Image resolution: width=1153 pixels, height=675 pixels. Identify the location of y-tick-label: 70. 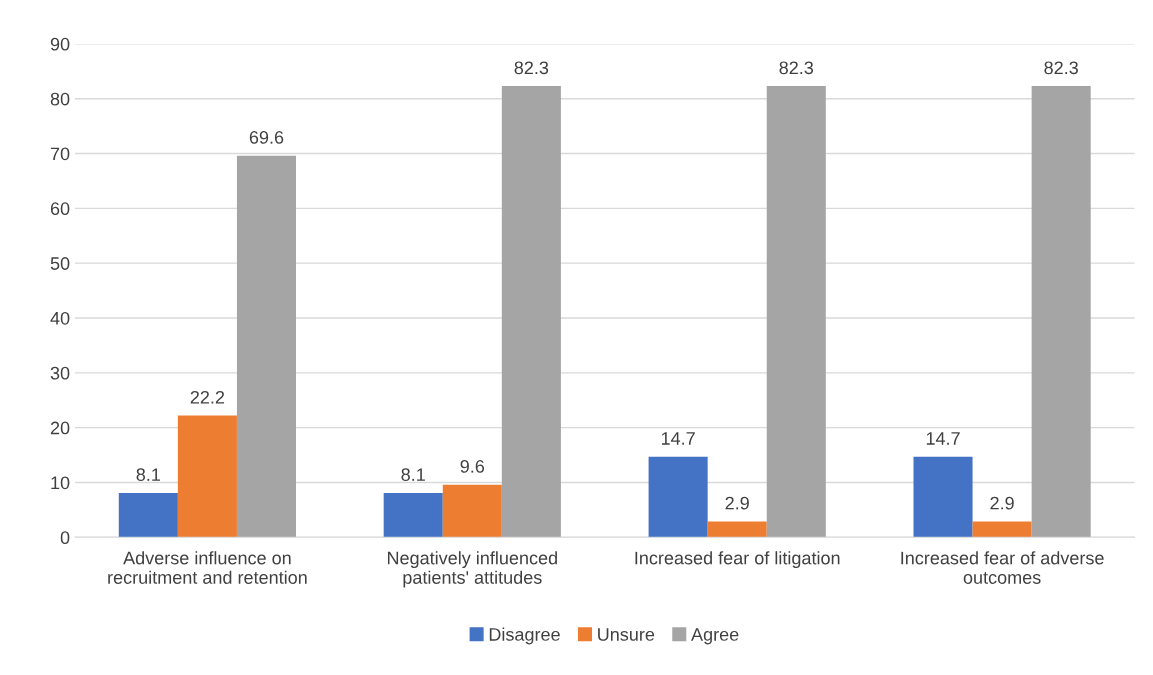
(60, 154).